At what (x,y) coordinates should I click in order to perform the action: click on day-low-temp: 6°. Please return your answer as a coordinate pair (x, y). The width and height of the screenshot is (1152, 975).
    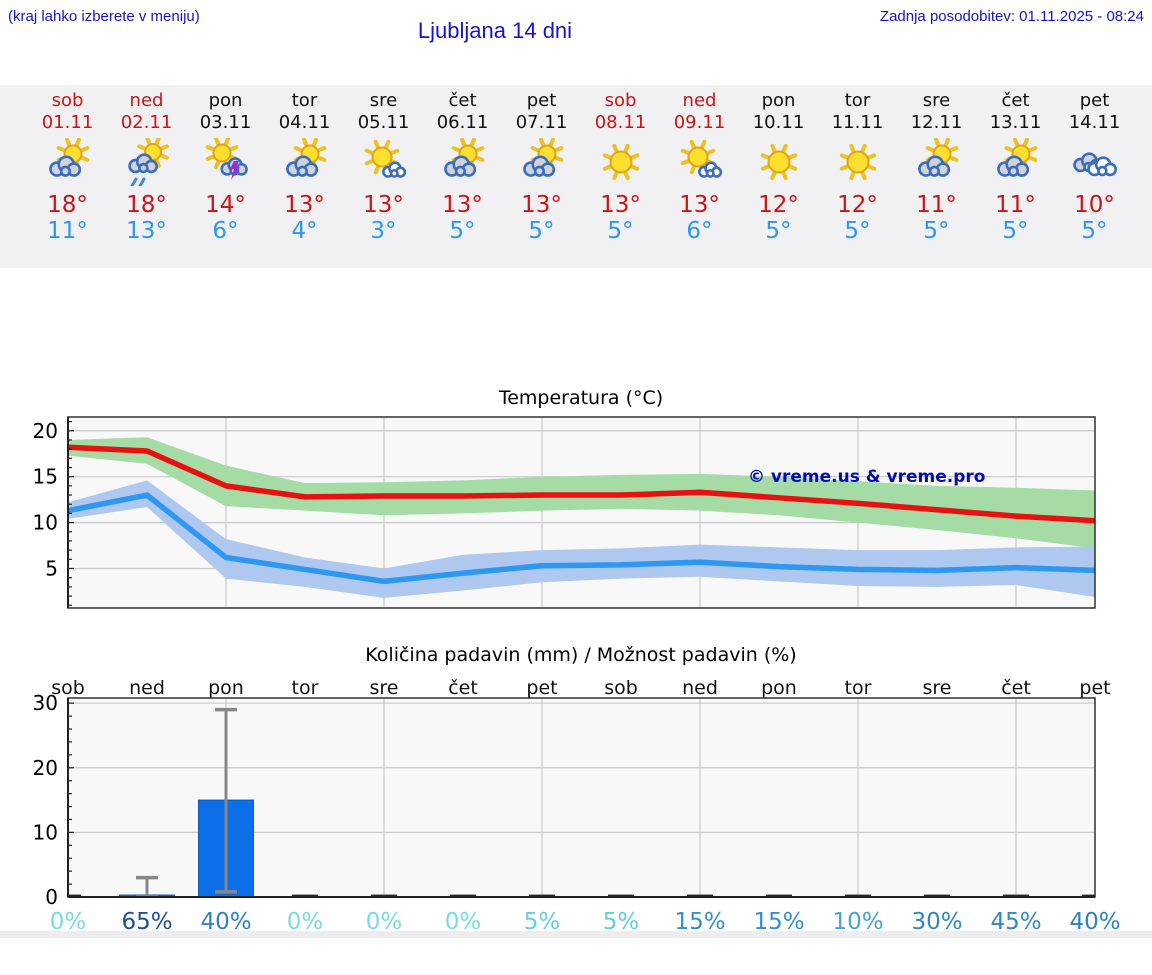
    Looking at the image, I should click on (699, 231).